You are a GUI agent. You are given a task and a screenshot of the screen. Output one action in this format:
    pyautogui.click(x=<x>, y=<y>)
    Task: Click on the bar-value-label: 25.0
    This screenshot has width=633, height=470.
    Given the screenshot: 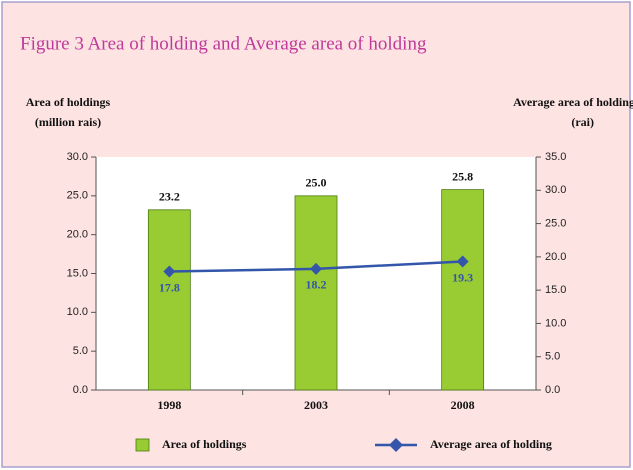 What is the action you would take?
    pyautogui.click(x=316, y=183)
    